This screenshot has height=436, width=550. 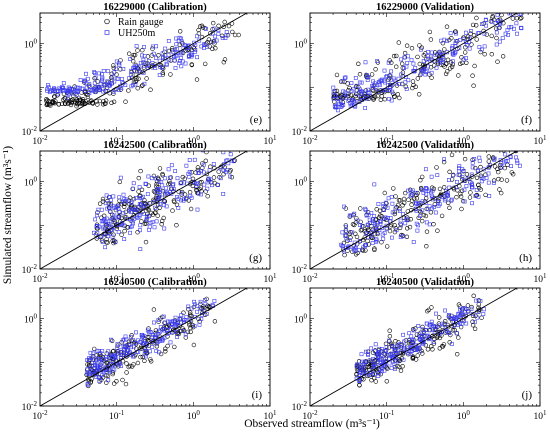 What do you see at coordinates (155, 145) in the screenshot?
I see `panel-title: 16242500 (Calibration)` at bounding box center [155, 145].